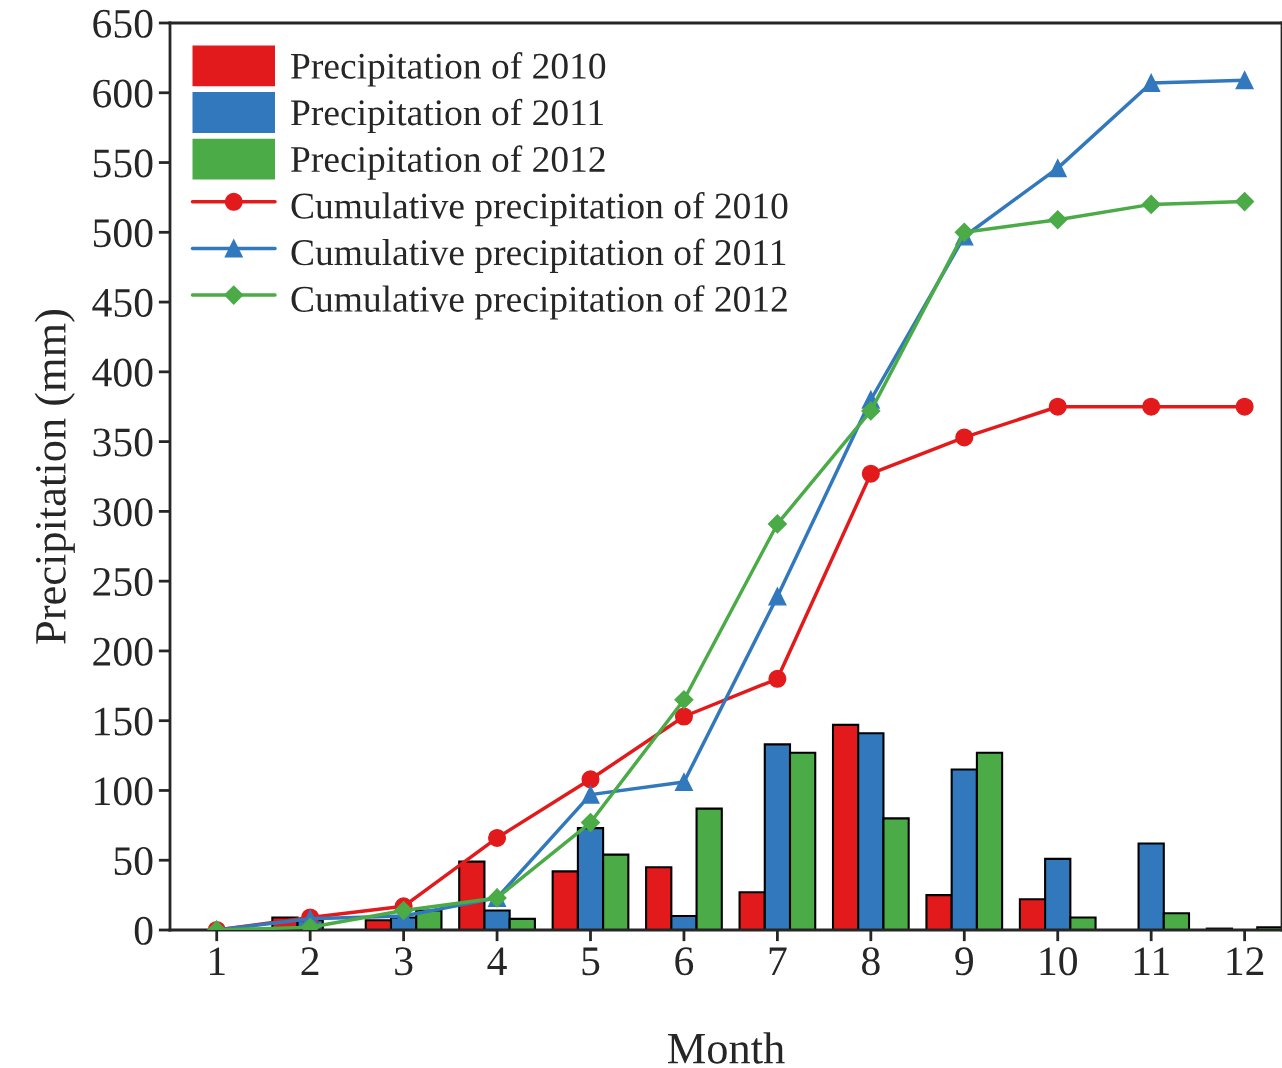  What do you see at coordinates (447, 116) in the screenshot?
I see `legend-label: Precipitation of 2011` at bounding box center [447, 116].